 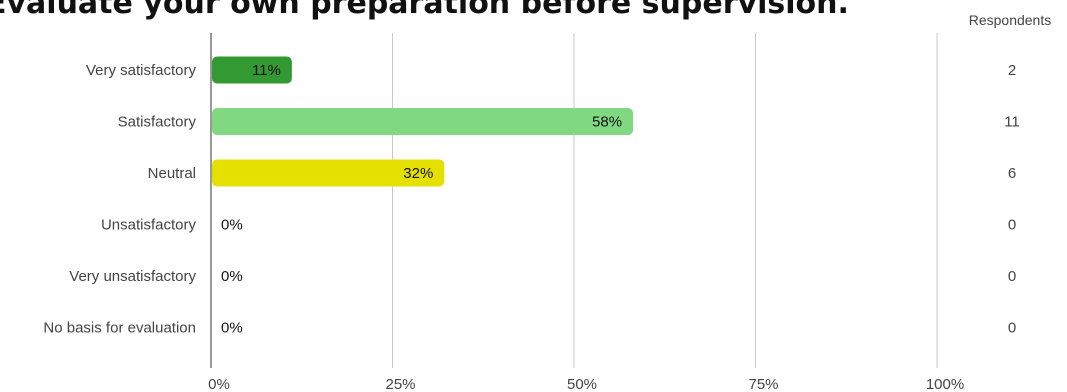 I want to click on x-tick-label: 0%, so click(x=219, y=384).